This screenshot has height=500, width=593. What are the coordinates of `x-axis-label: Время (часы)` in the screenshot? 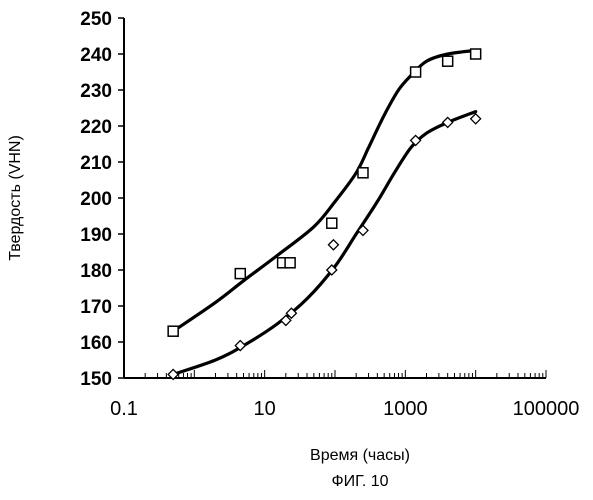 It's located at (360, 455).